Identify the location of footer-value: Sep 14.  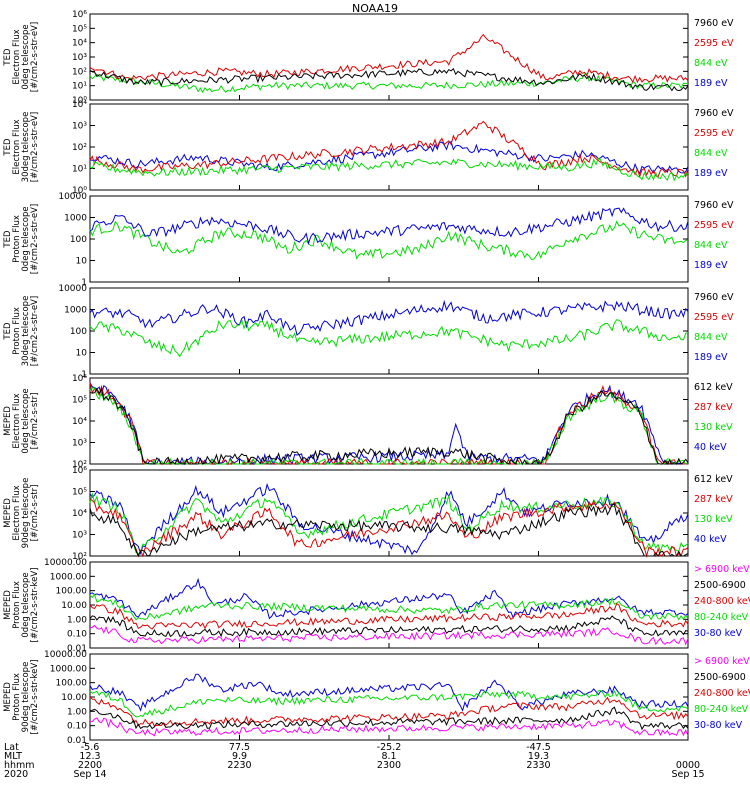
(89, 774).